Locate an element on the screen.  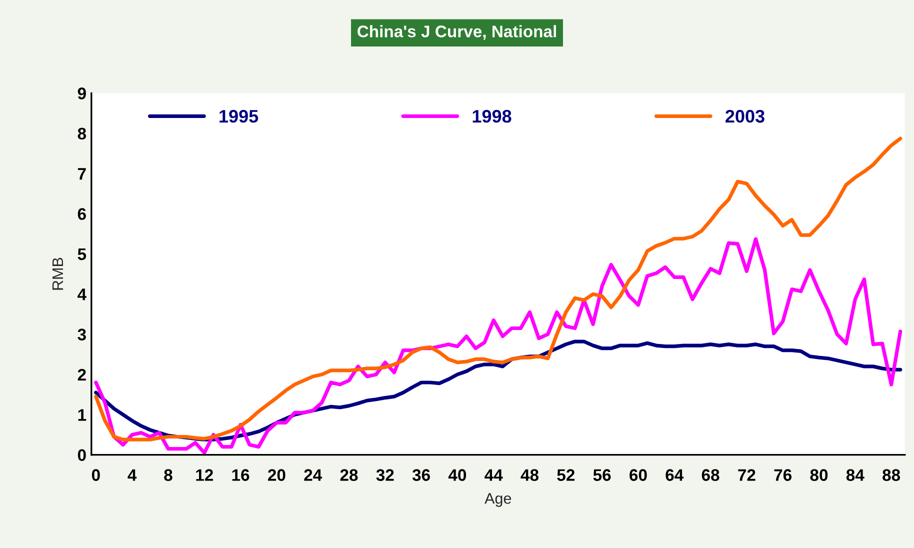
x-tick-label: 16 is located at coordinates (241, 475).